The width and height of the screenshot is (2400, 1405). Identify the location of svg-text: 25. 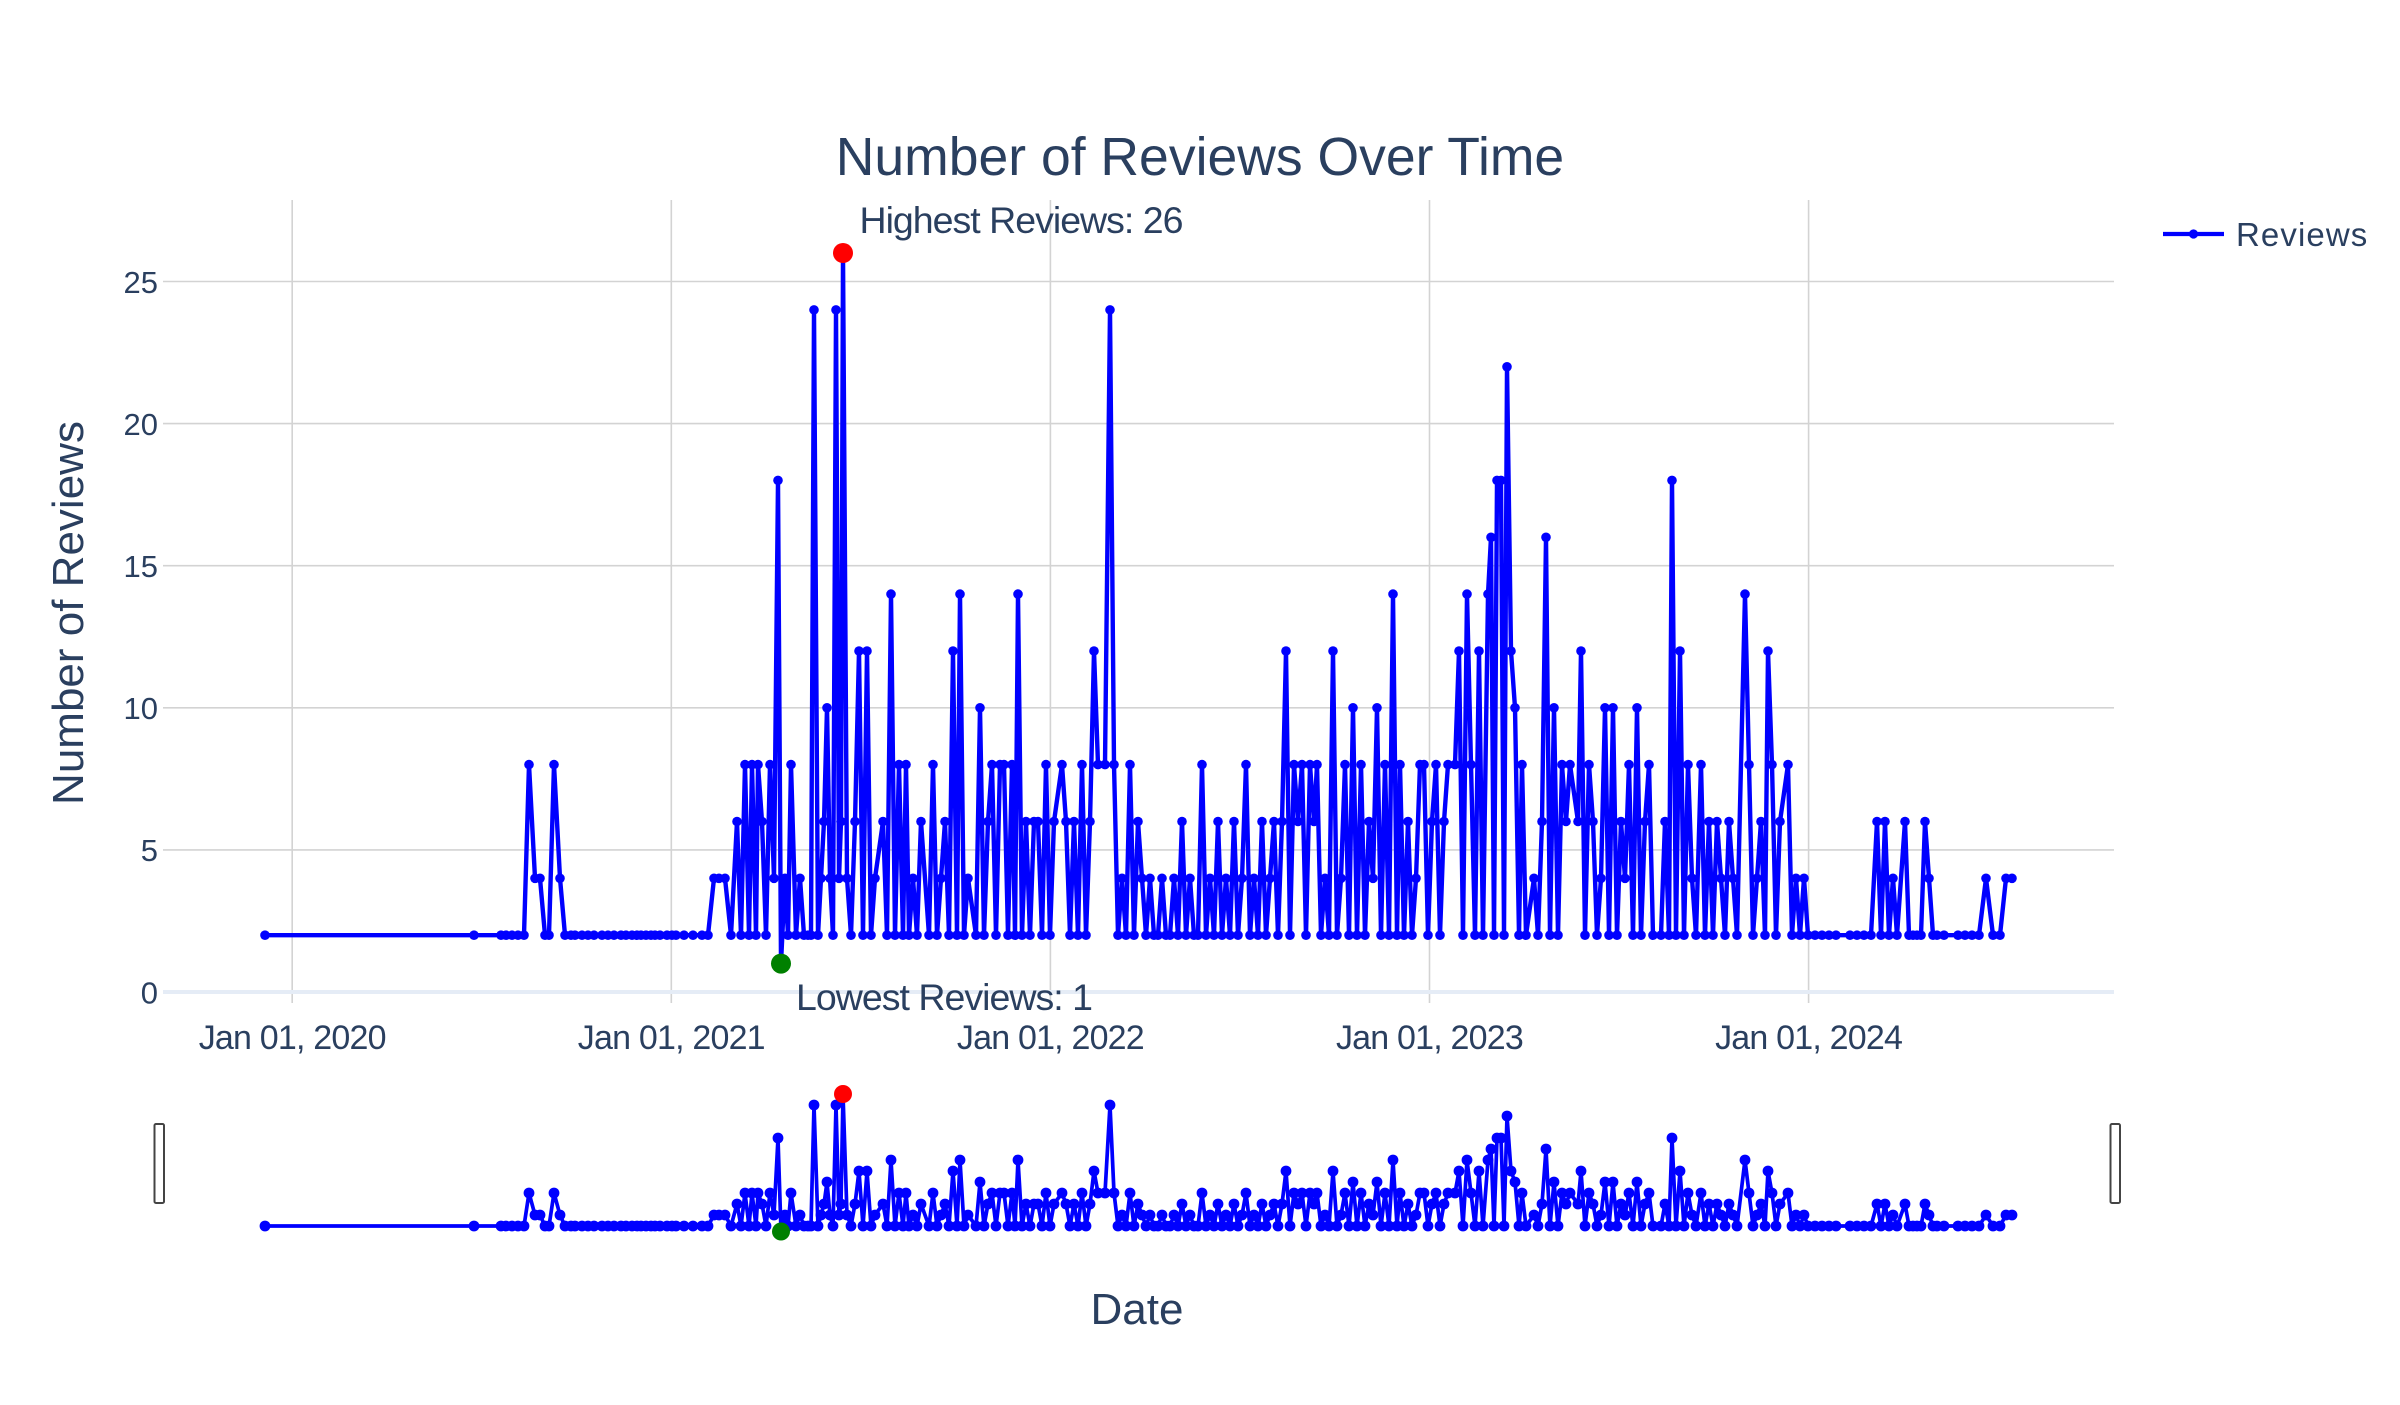
(141, 282).